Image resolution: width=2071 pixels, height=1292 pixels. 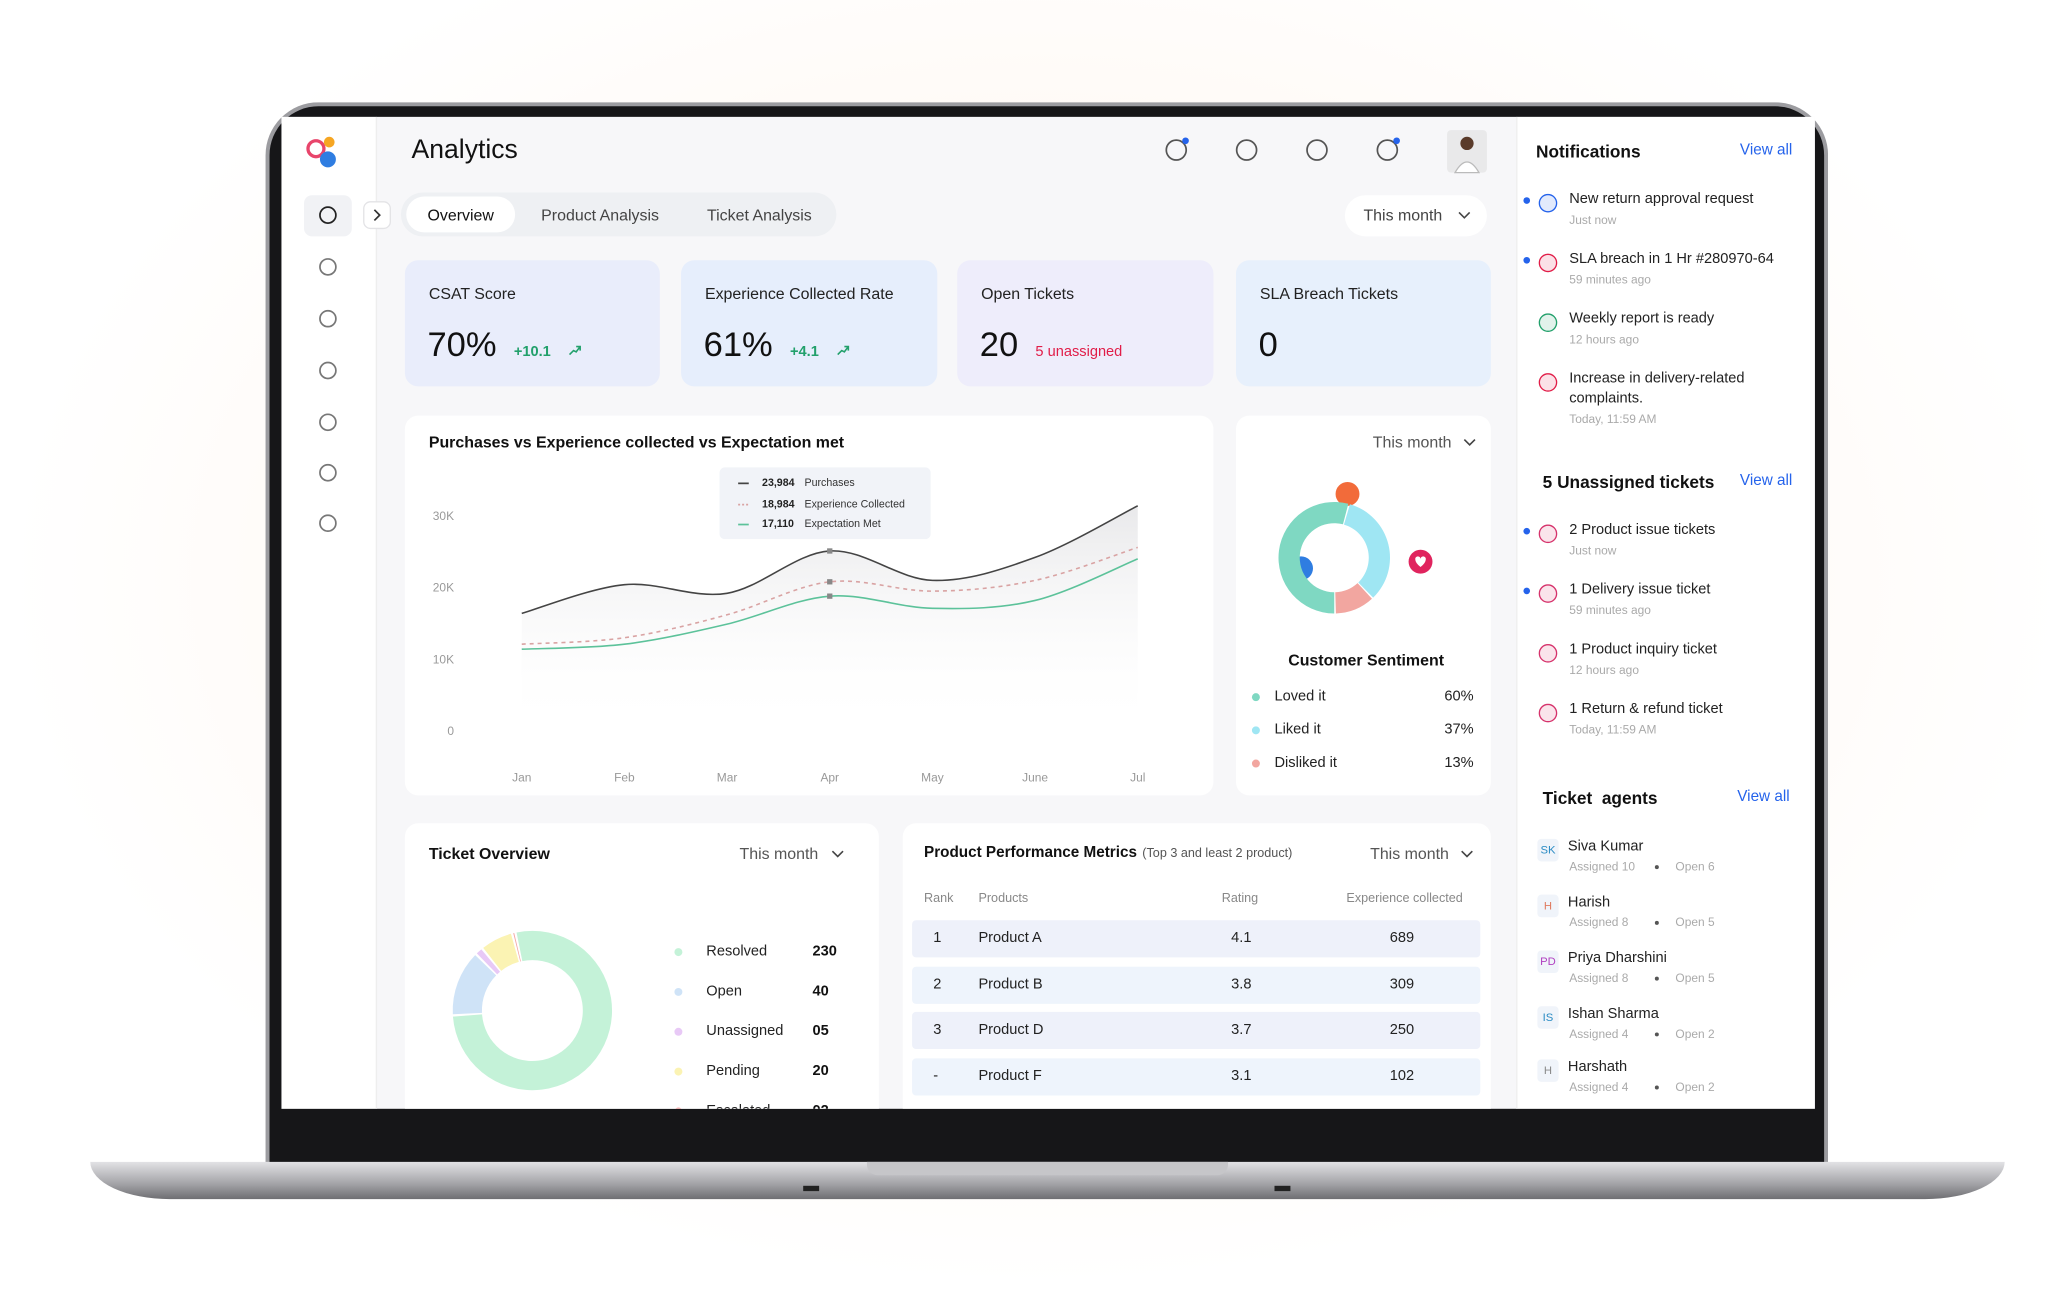 I want to click on tooltip-name: Purchases, so click(x=829, y=482).